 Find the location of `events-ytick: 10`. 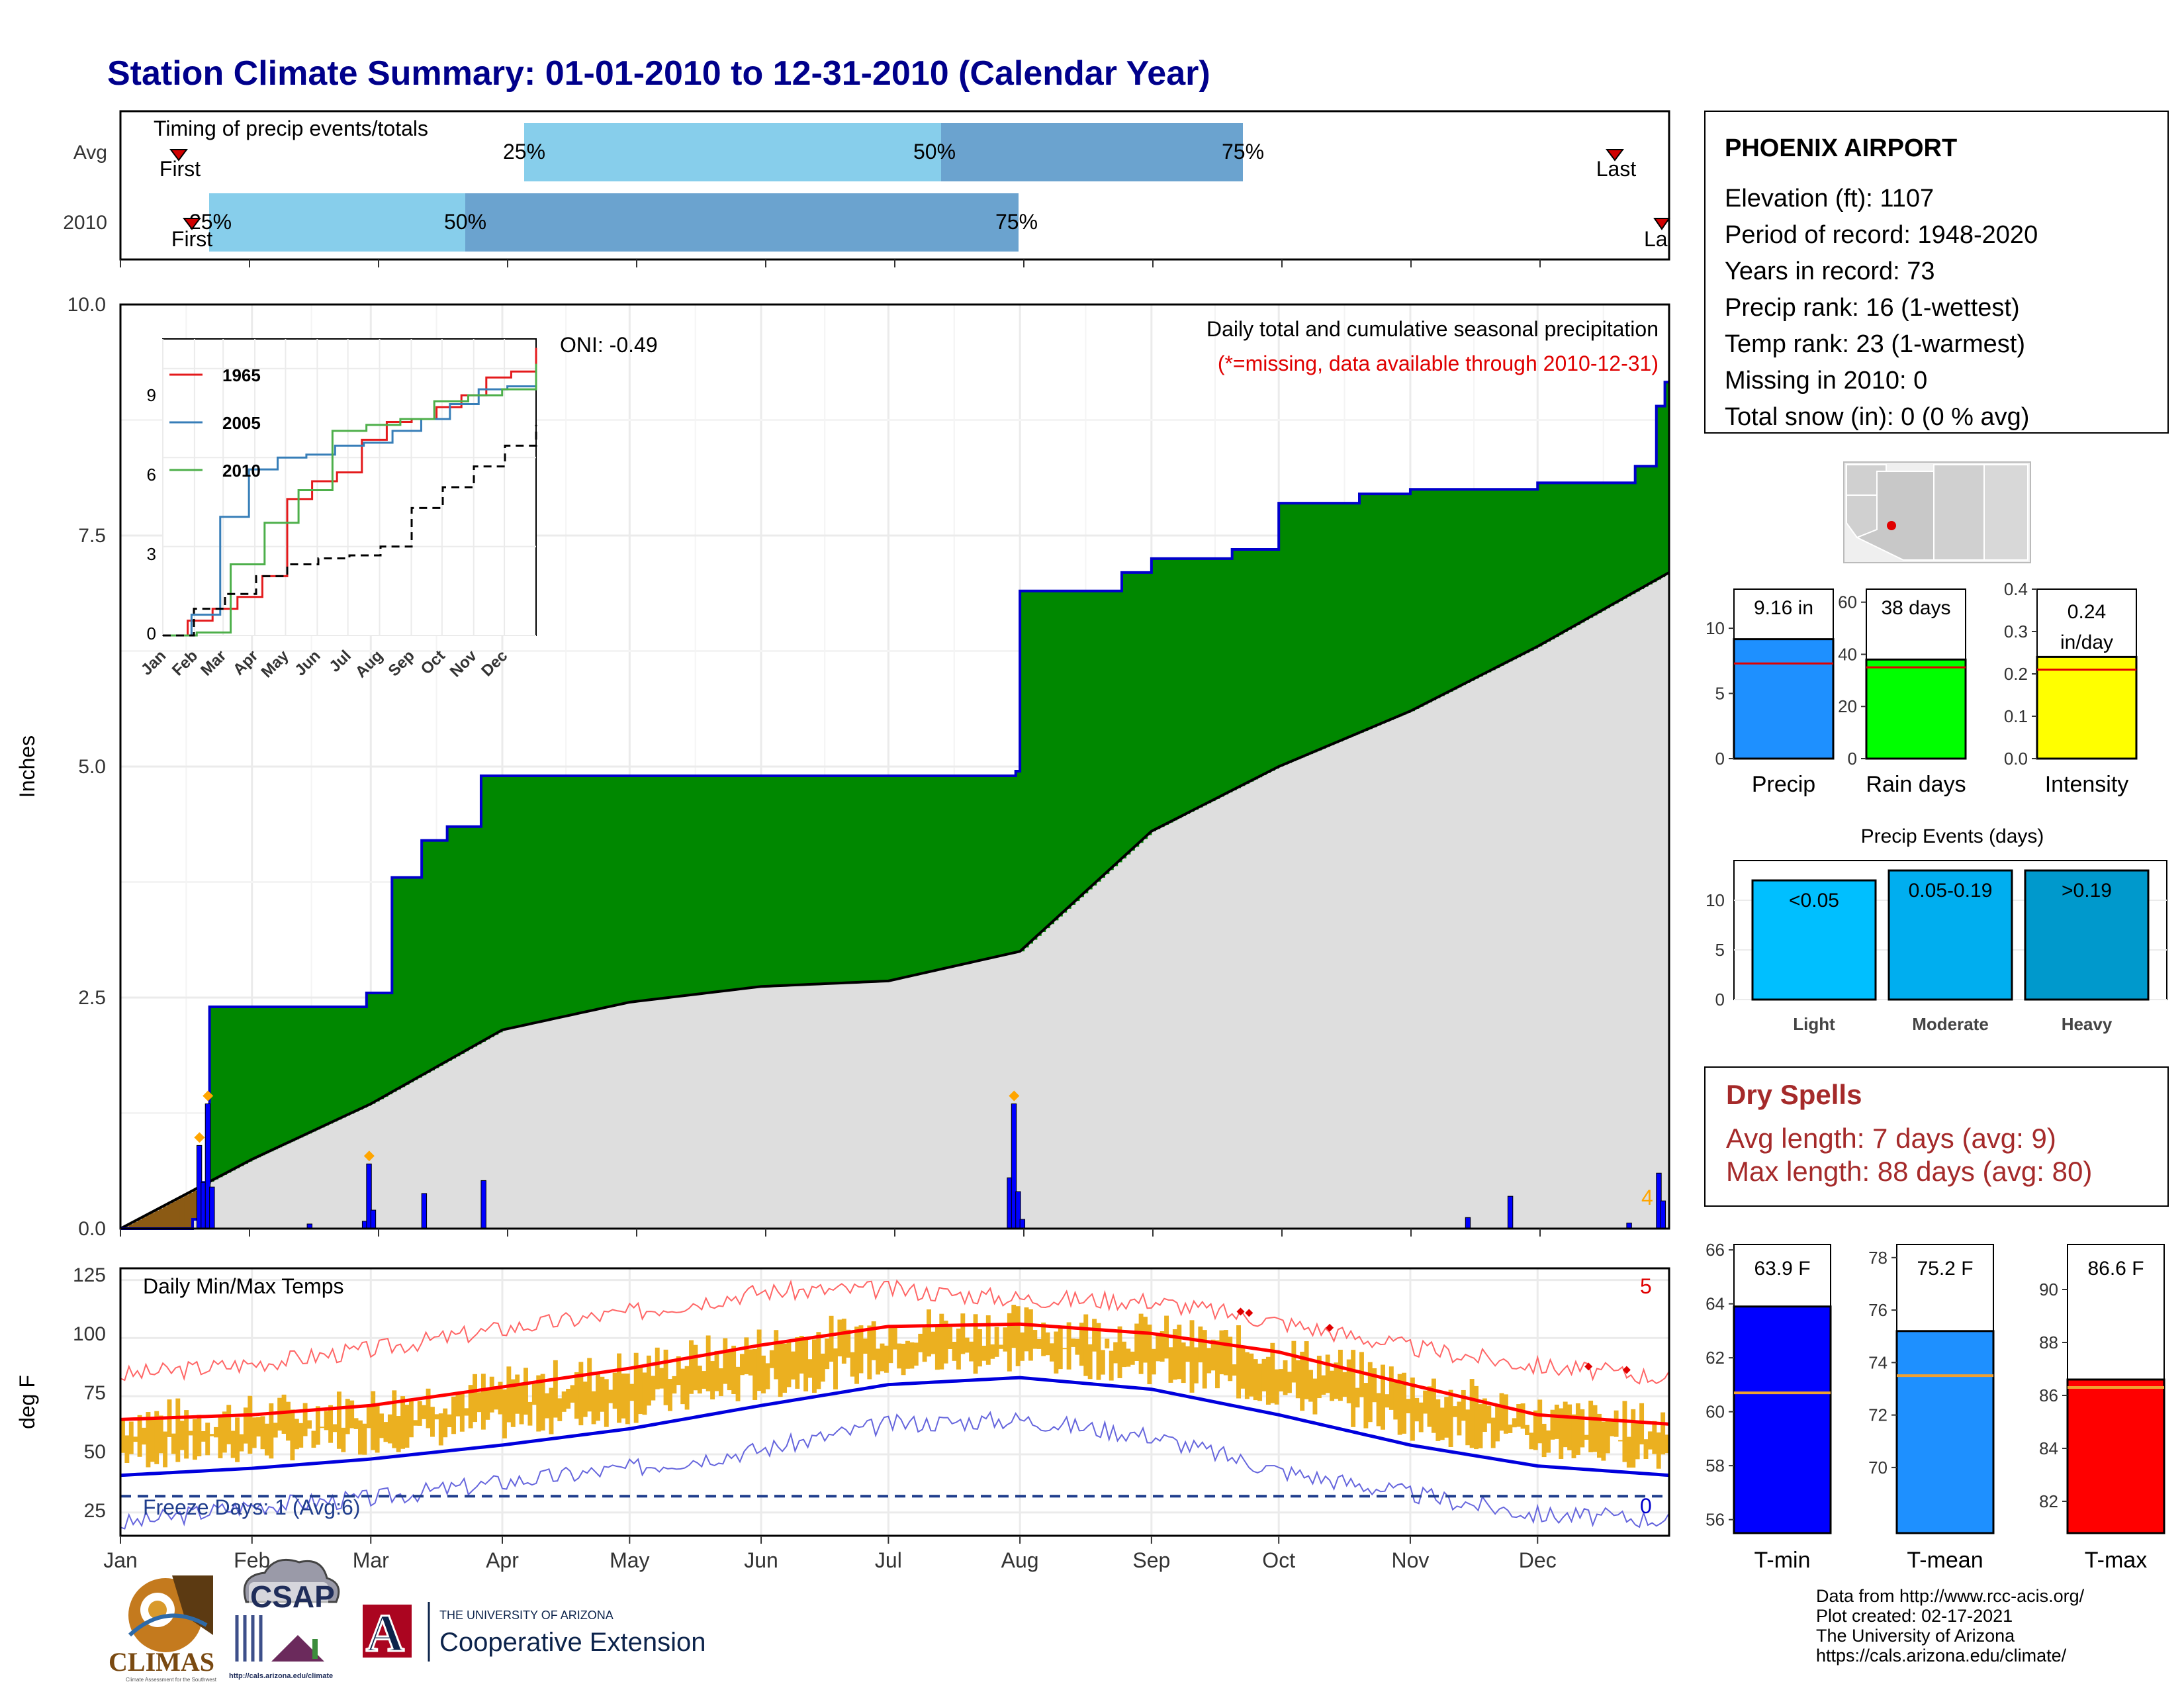

events-ytick: 10 is located at coordinates (1715, 900).